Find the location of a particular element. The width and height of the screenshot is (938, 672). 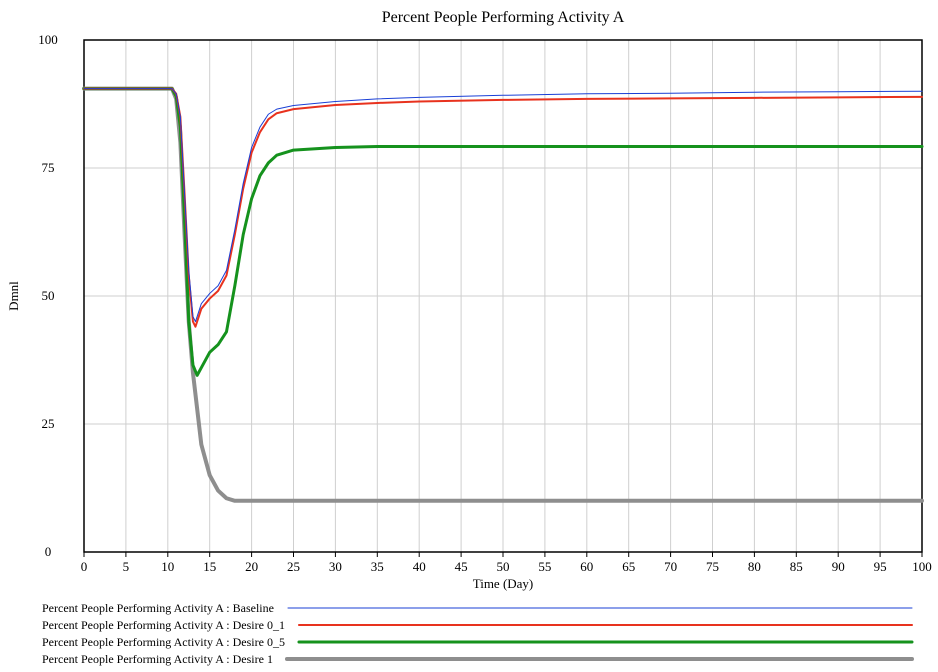

x-tick-label: 55 is located at coordinates (544, 566).